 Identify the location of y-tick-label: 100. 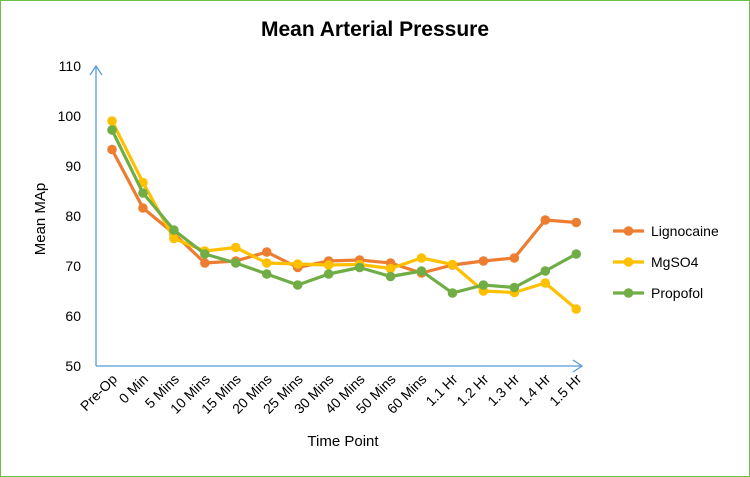
(70, 116).